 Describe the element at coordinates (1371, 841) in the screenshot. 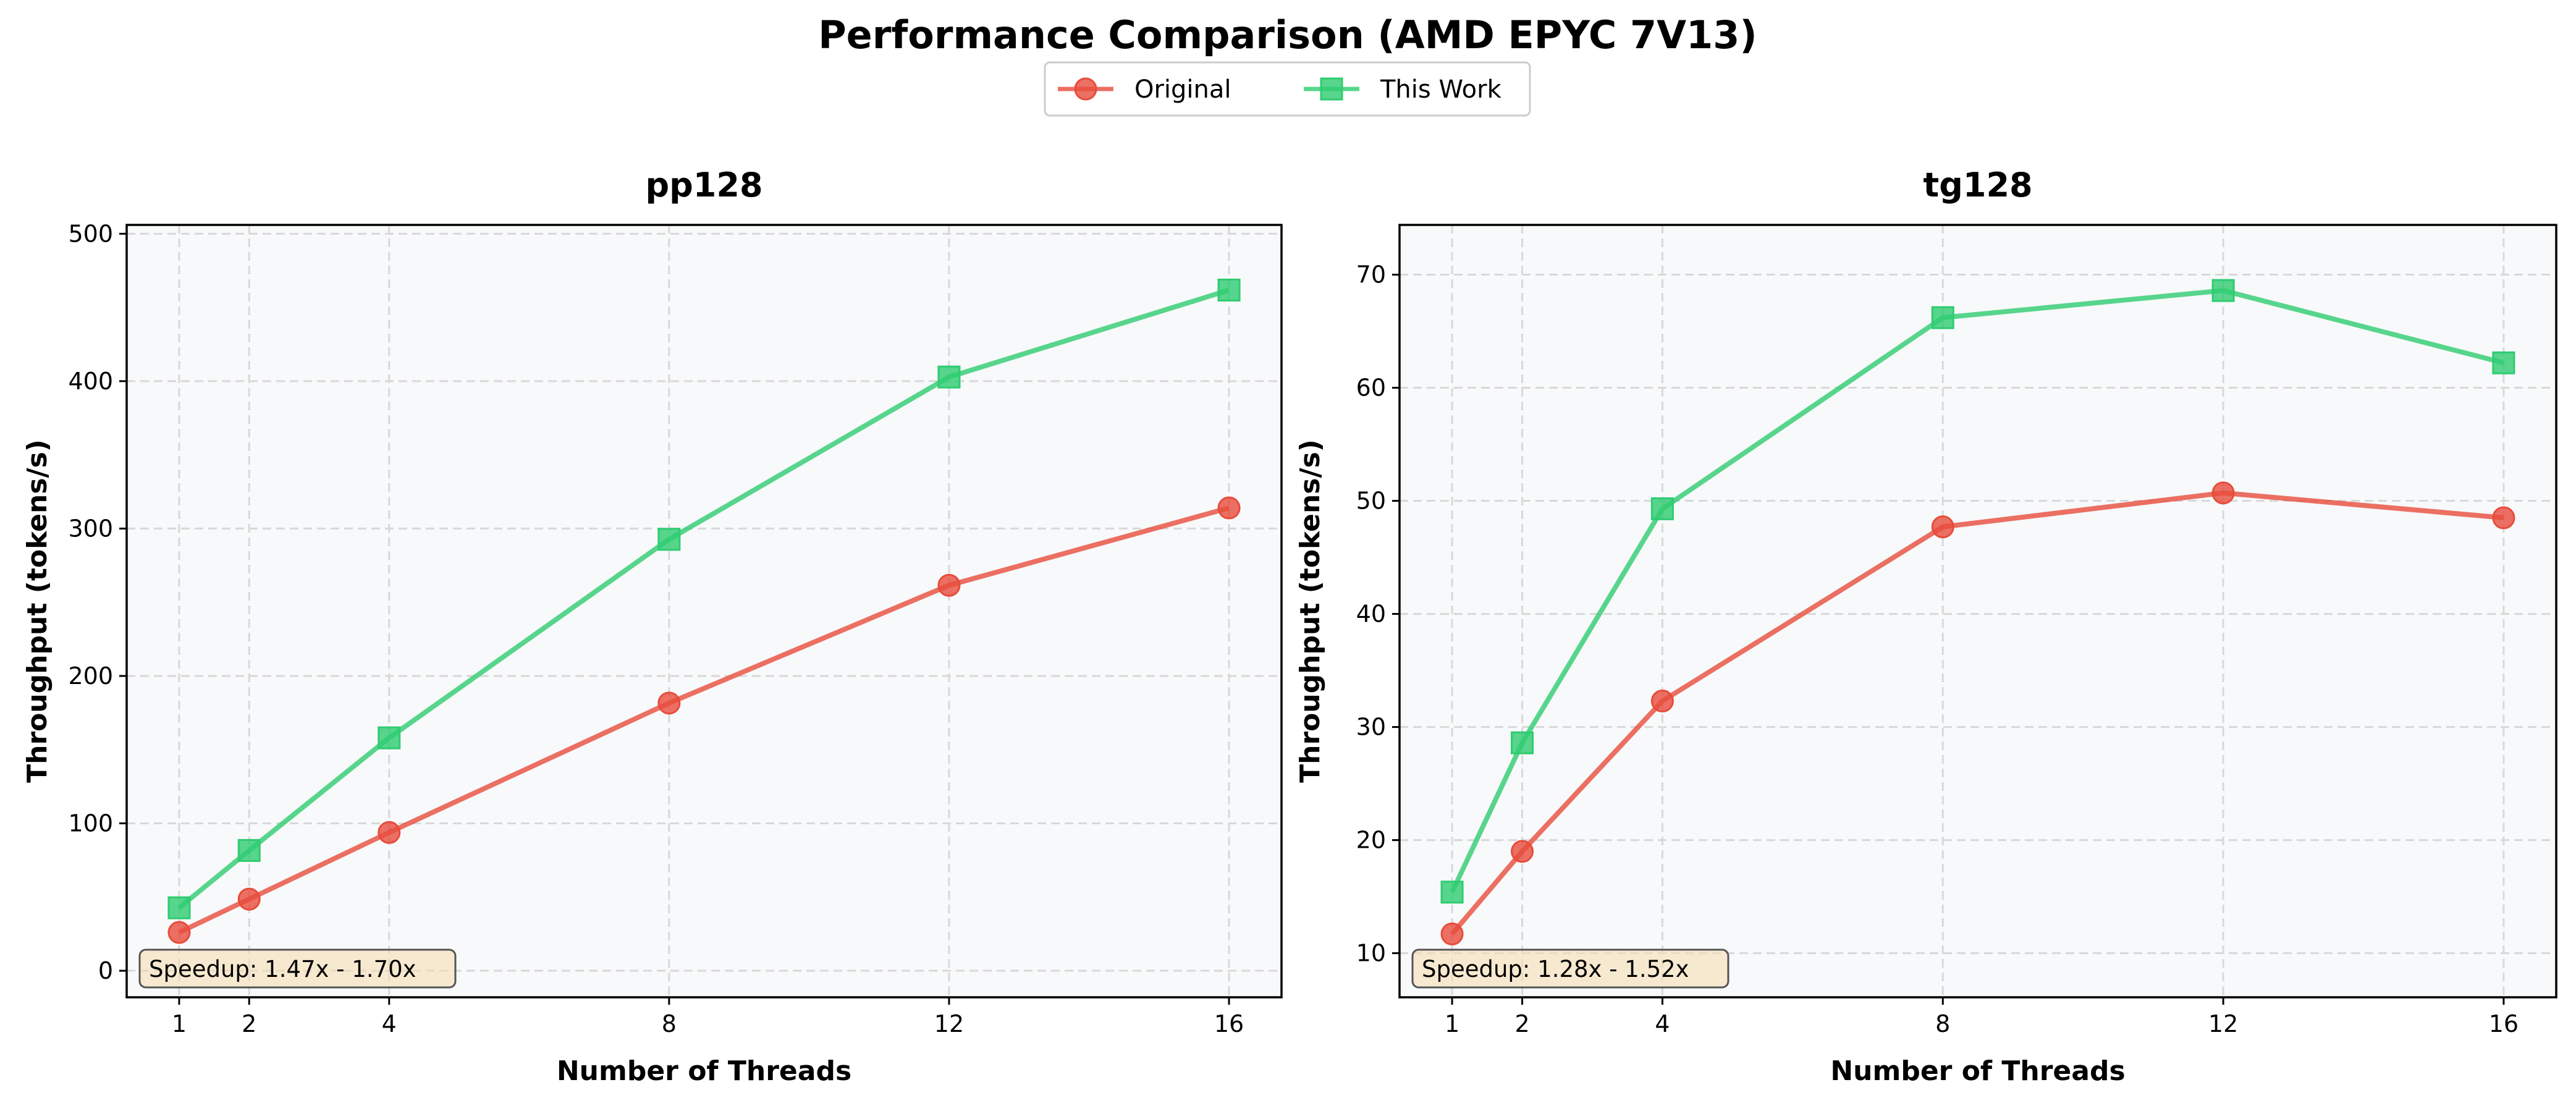

I see `y-tick-label: 20` at that location.